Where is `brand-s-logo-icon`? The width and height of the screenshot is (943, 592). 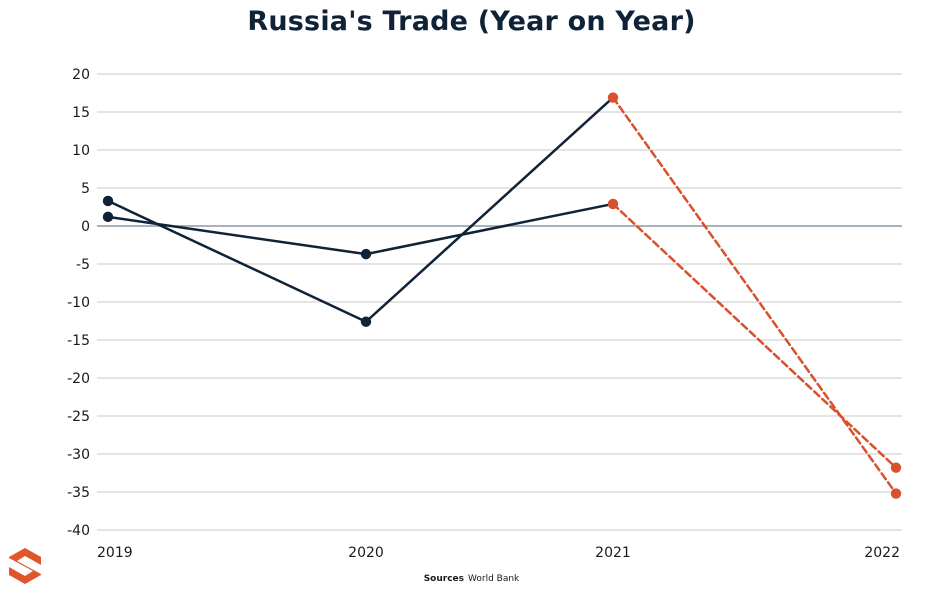
brand-s-logo-icon is located at coordinates (25, 566).